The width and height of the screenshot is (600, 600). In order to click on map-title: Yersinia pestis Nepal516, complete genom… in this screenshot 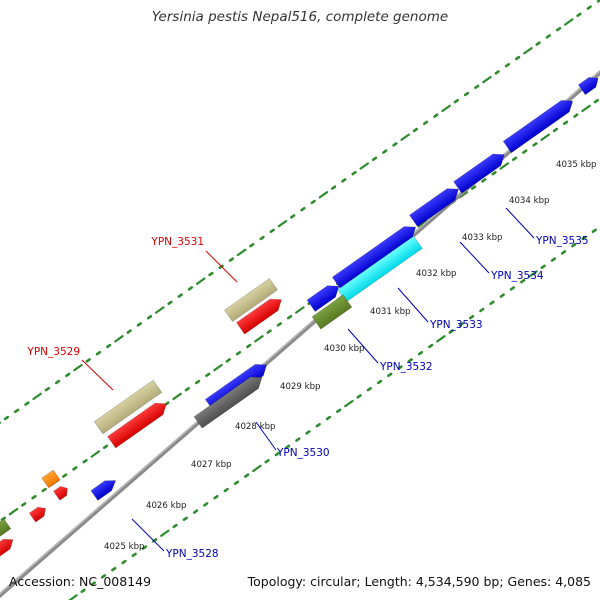, I will do `click(300, 17)`.